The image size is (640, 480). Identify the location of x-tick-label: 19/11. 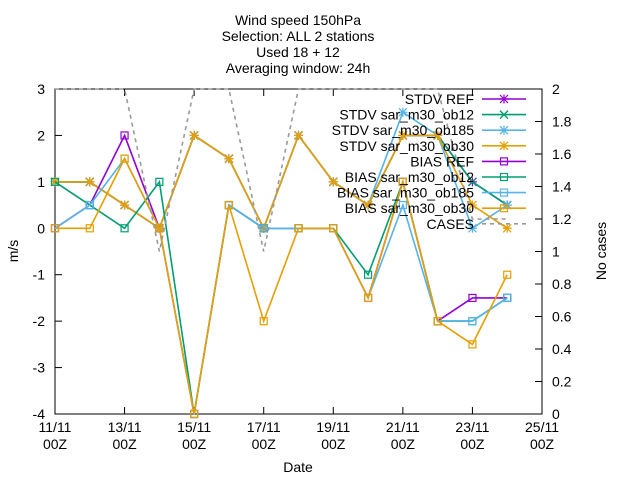
(333, 427).